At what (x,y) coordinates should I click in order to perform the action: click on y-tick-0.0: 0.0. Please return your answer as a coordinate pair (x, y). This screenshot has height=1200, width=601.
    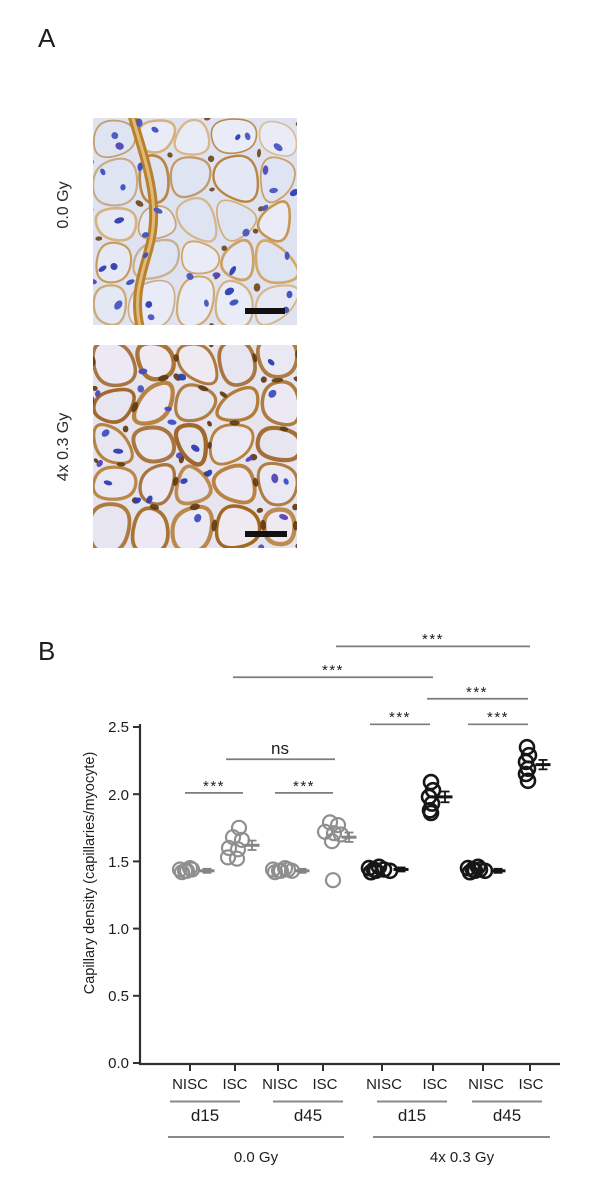
    Looking at the image, I should click on (118, 1063).